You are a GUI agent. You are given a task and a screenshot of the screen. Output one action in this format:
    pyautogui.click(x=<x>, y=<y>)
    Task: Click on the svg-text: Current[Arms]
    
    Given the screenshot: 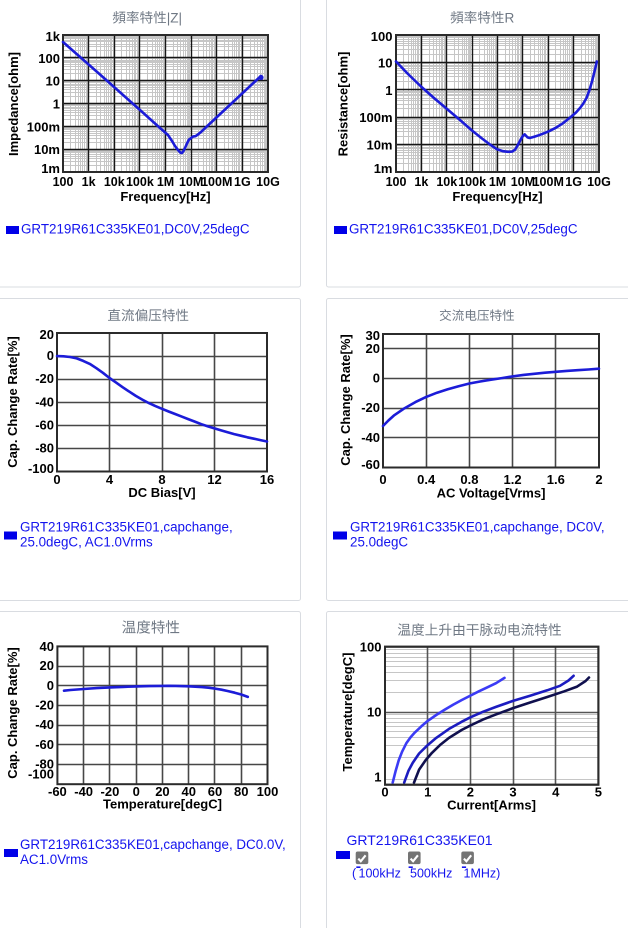 What is the action you would take?
    pyautogui.click(x=491, y=805)
    